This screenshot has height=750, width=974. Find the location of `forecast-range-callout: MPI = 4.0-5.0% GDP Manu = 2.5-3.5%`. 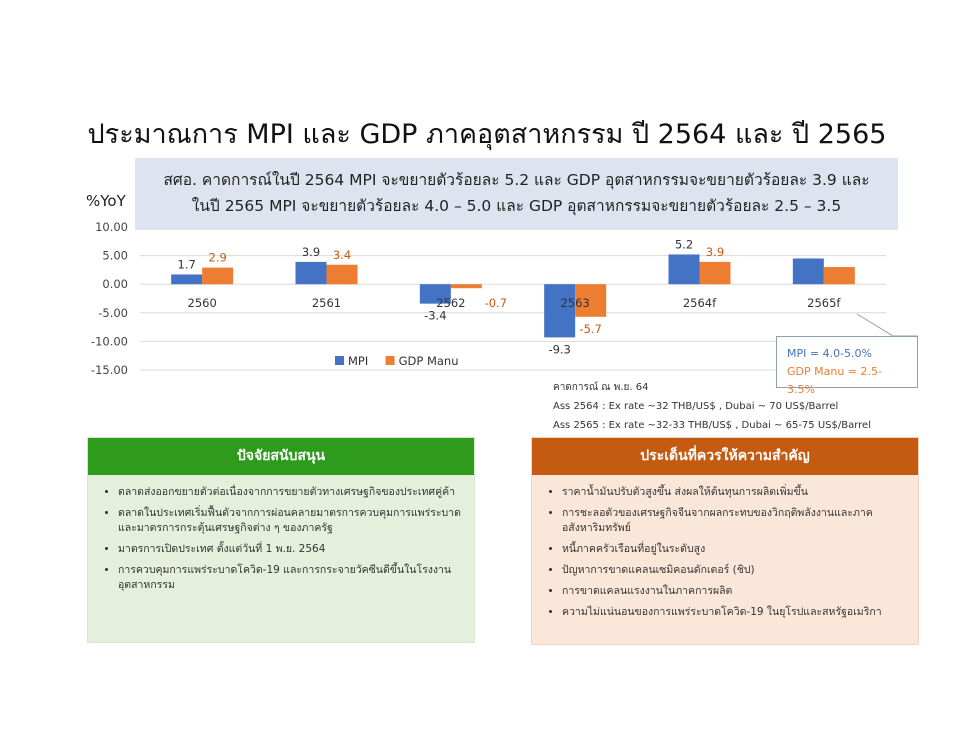

forecast-range-callout: MPI = 4.0-5.0% GDP Manu = 2.5-3.5% is located at coordinates (847, 366).